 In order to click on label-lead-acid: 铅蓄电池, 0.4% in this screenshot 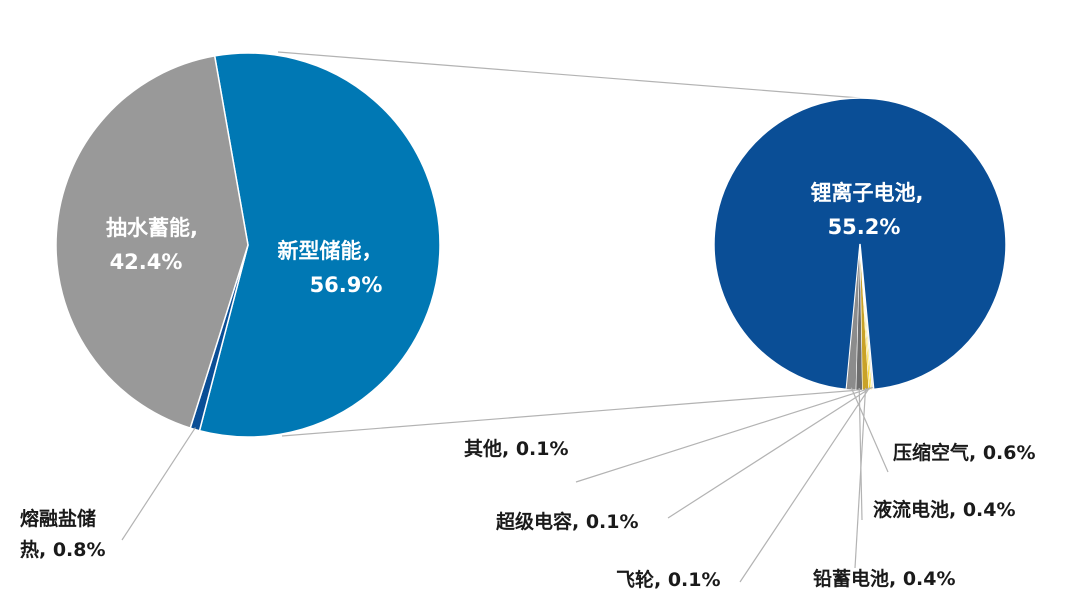, I will do `click(884, 578)`.